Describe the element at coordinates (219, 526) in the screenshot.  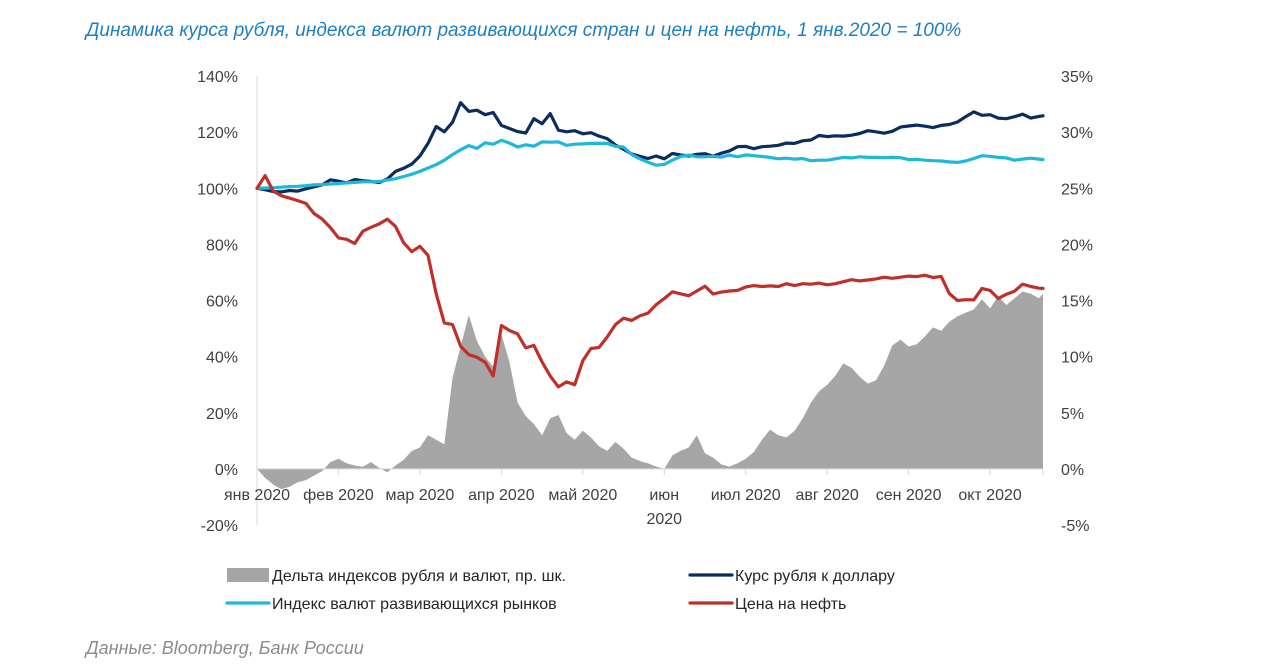
I see `left-axis-tick-label: -20%` at that location.